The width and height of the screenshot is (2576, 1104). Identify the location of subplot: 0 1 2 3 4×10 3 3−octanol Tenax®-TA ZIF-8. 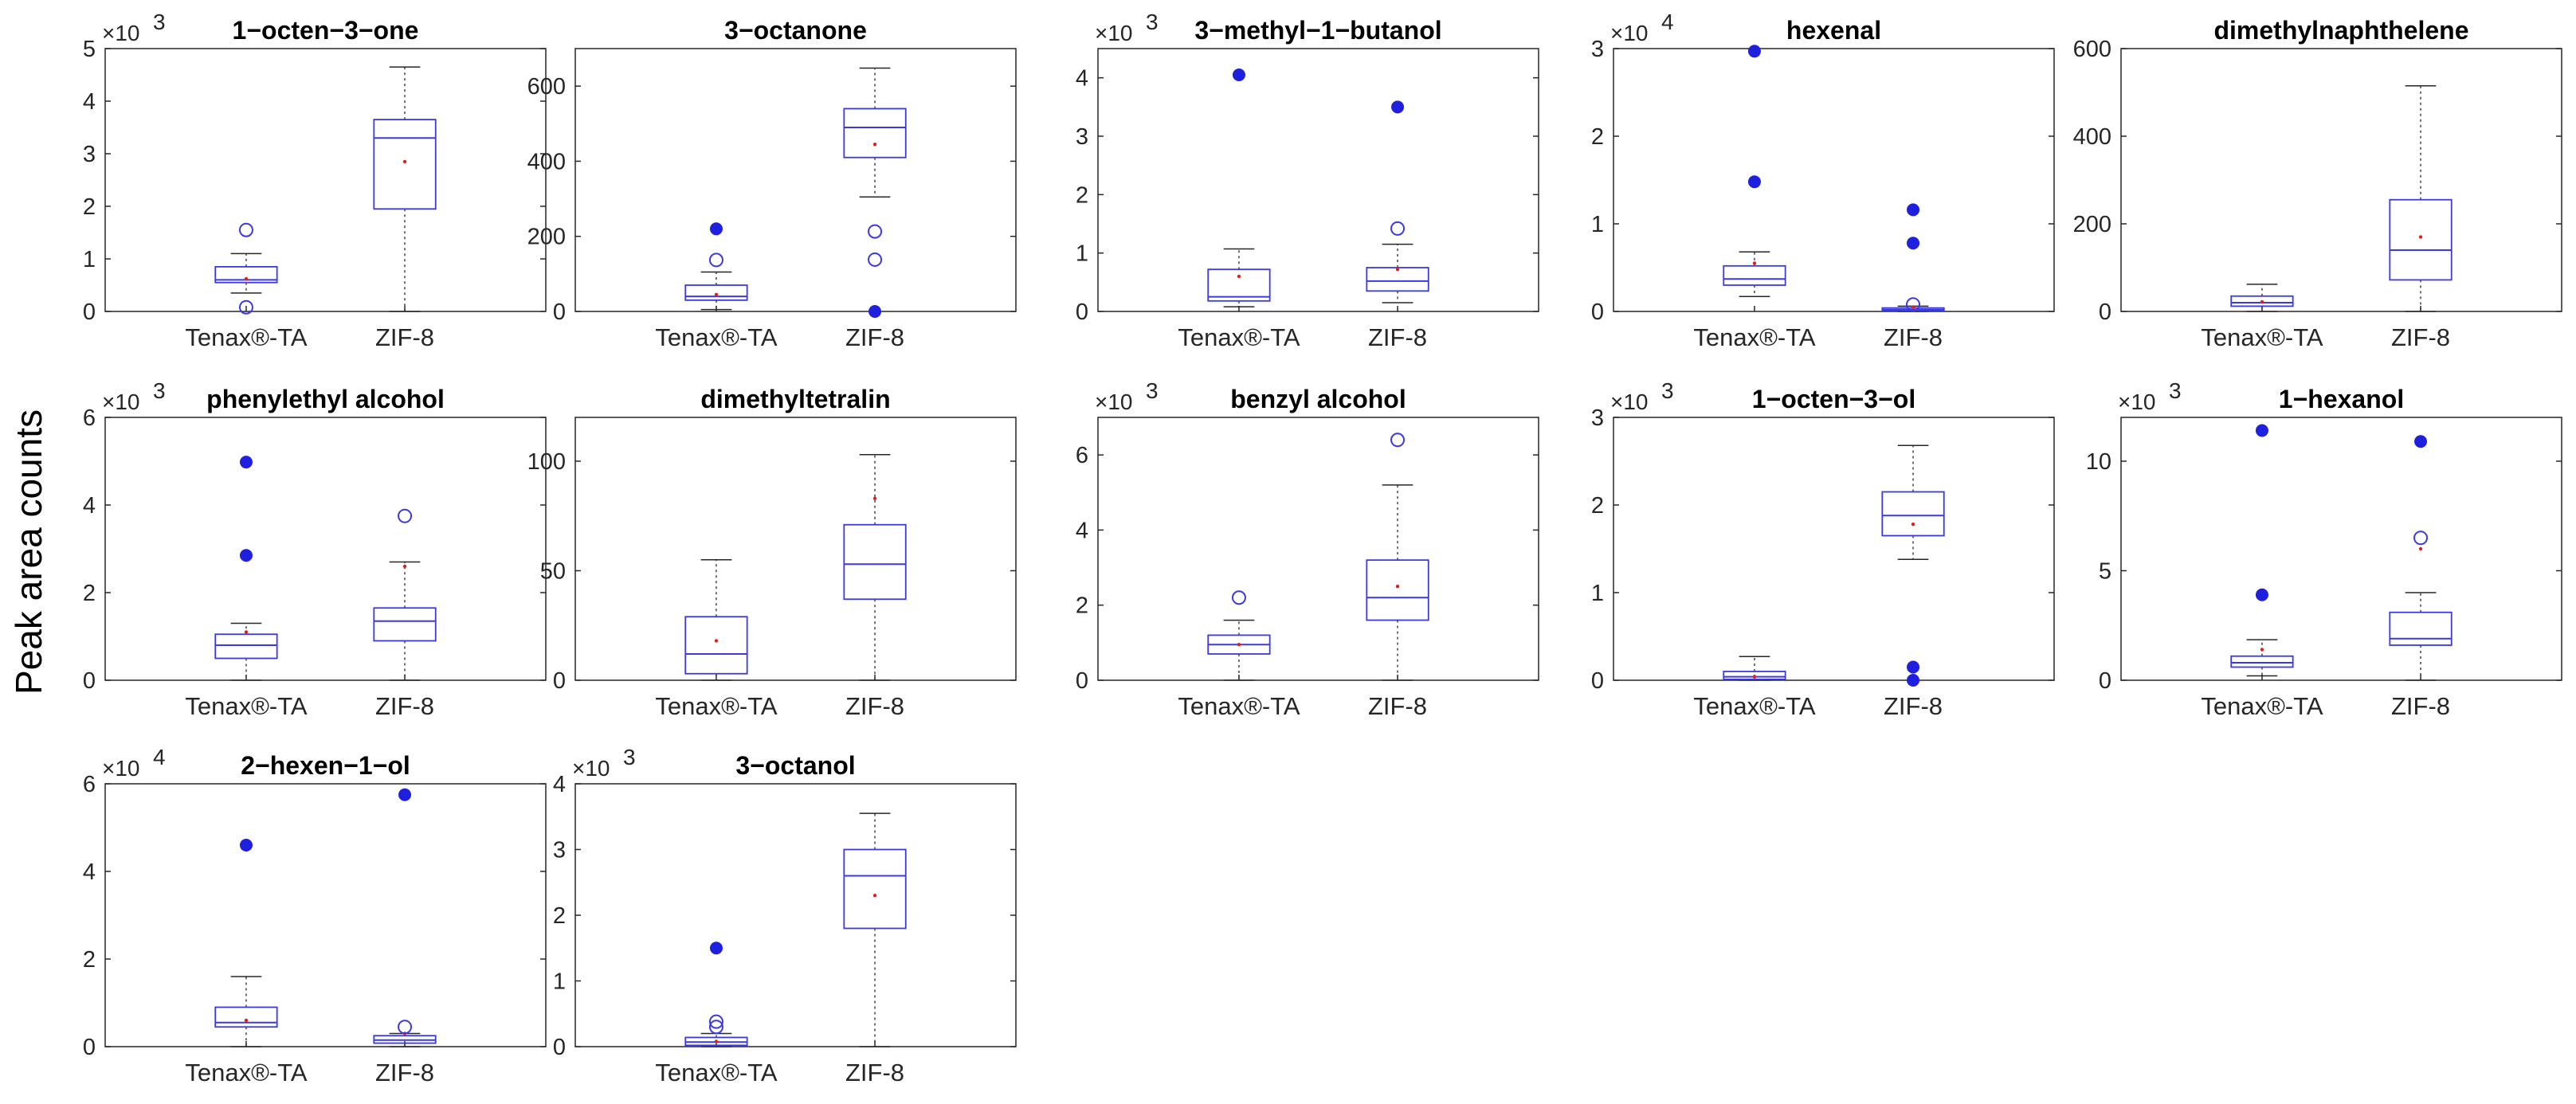
(785, 915).